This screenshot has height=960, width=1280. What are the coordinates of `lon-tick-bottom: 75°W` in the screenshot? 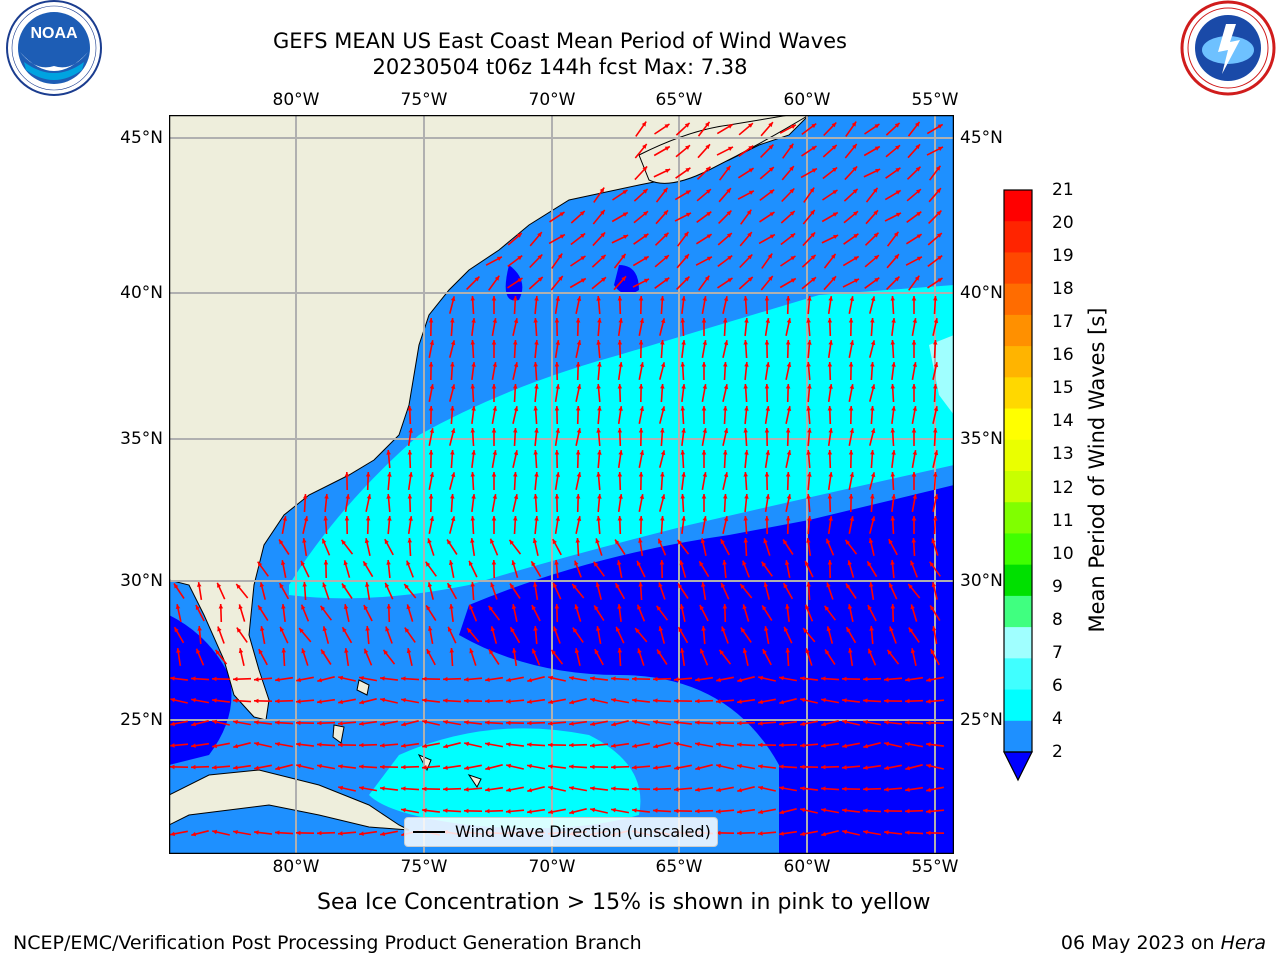 It's located at (424, 867).